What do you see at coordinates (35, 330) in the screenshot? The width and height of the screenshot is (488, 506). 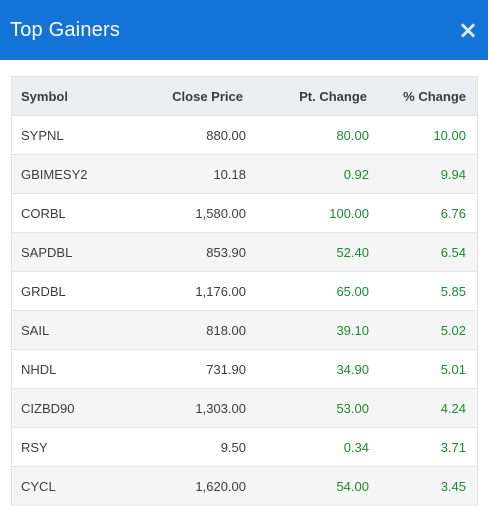 I see `symbol-cell: SAIL` at bounding box center [35, 330].